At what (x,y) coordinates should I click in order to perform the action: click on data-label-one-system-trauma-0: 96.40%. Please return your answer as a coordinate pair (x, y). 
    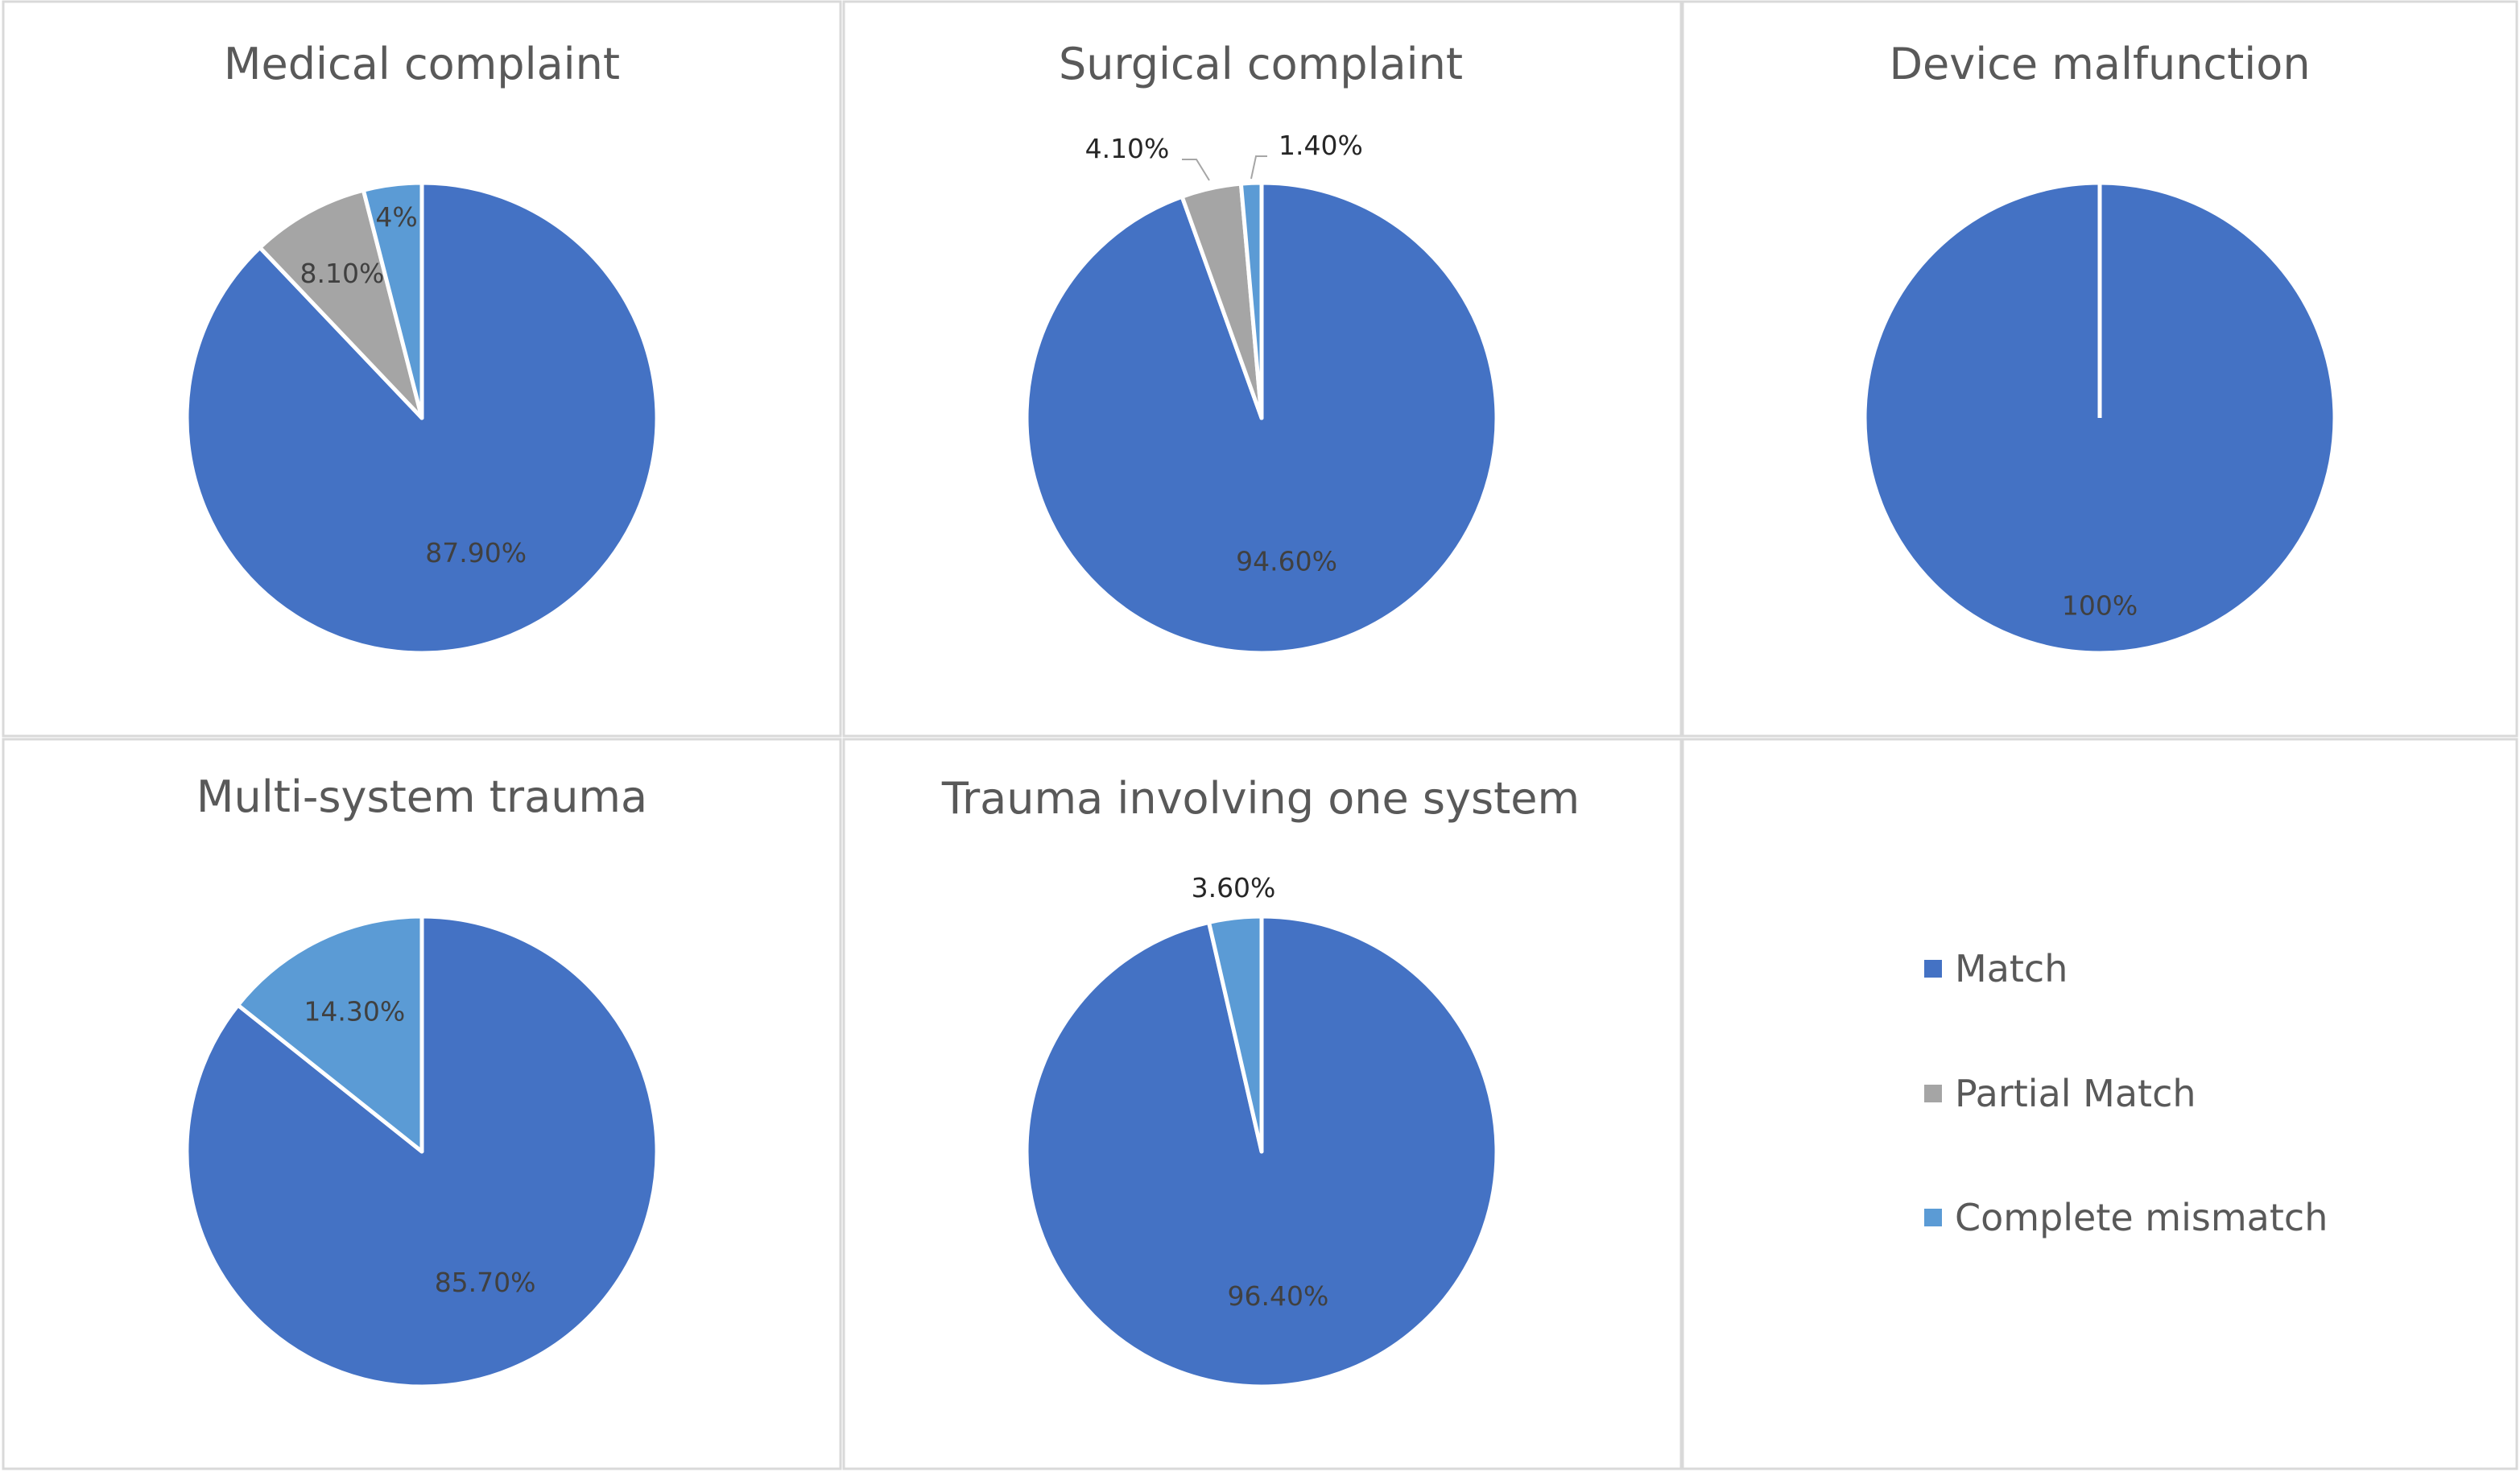
    Looking at the image, I should click on (1278, 1296).